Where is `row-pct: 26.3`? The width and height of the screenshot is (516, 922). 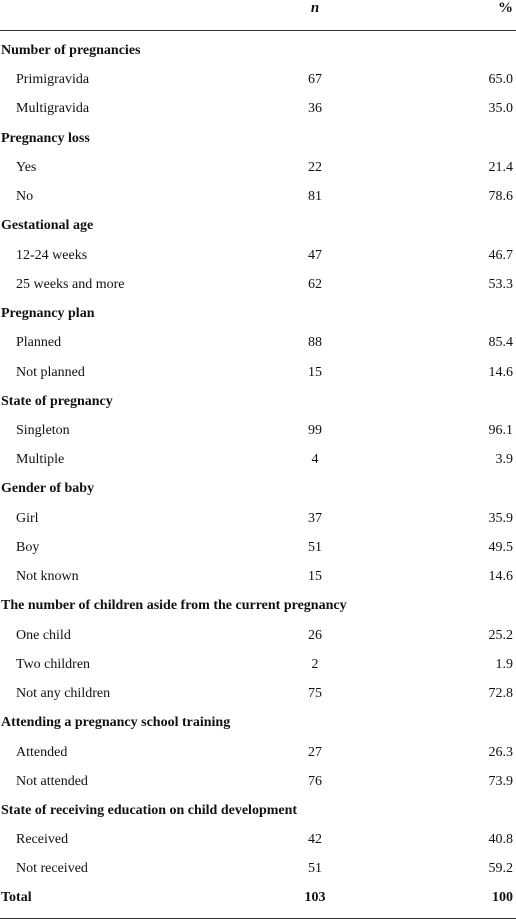 row-pct: 26.3 is located at coordinates (501, 752).